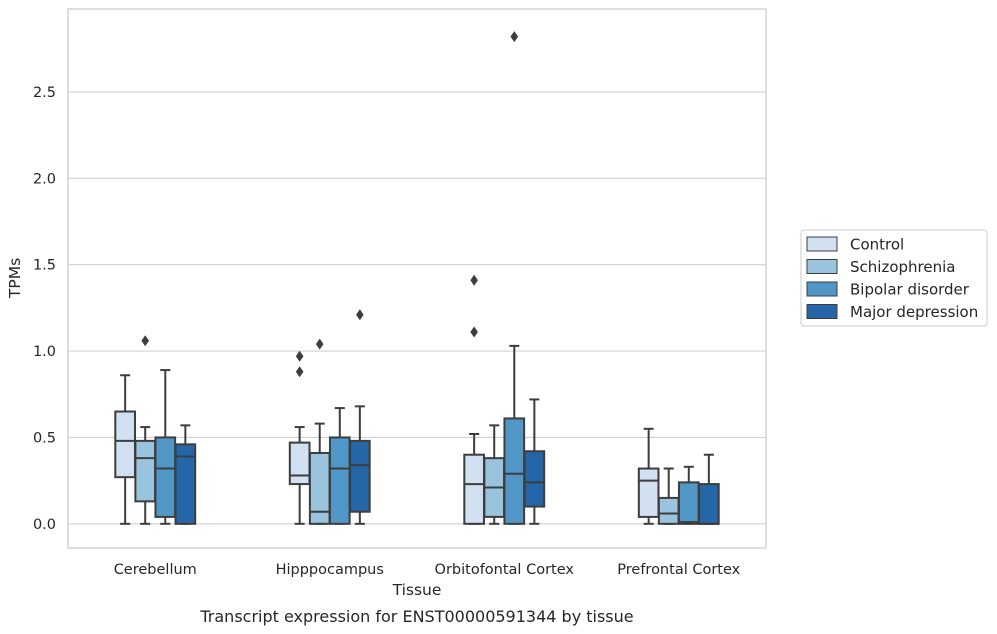 The image size is (997, 634). I want to click on y-tick-label: 0.5, so click(44, 438).